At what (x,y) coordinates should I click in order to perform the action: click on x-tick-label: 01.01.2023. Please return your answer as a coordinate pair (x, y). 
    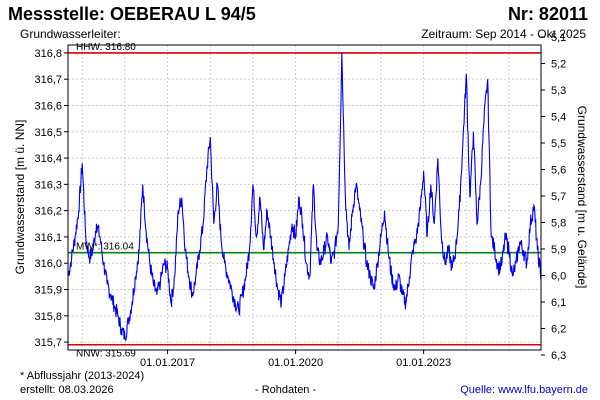
    Looking at the image, I should click on (423, 363).